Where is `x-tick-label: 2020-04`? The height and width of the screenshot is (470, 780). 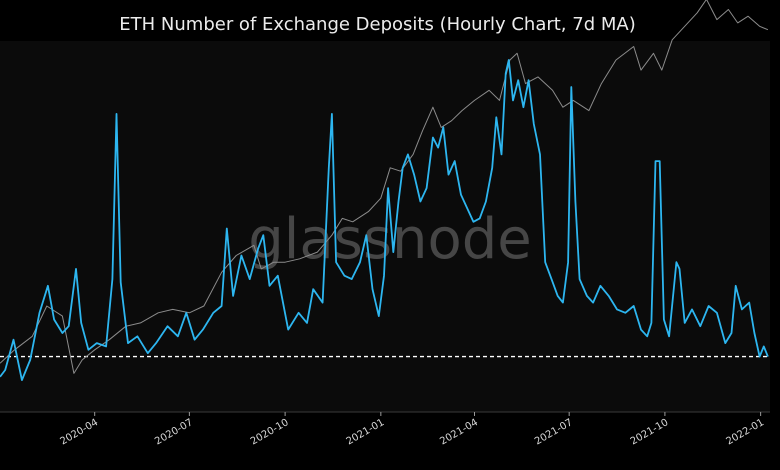 x-tick-label: 2020-04 is located at coordinates (79, 432).